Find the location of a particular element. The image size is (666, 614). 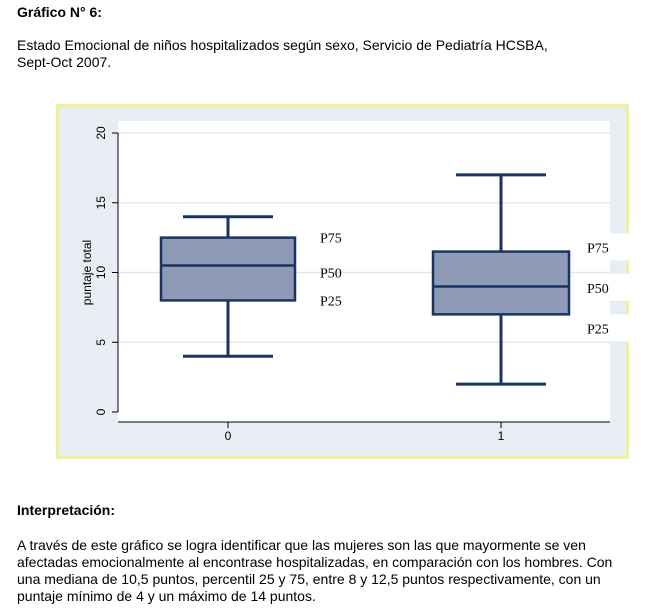

y-tick-label: 15 is located at coordinates (101, 203).